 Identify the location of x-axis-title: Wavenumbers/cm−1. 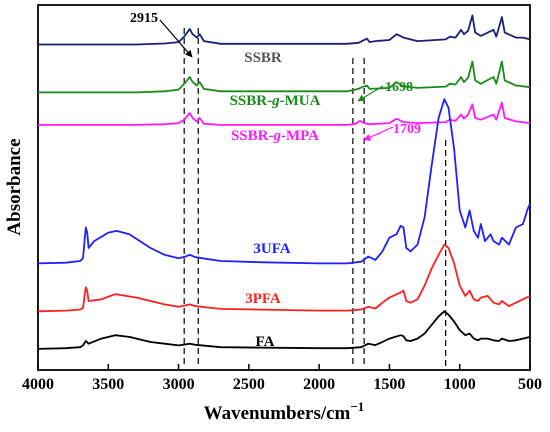
(284, 411).